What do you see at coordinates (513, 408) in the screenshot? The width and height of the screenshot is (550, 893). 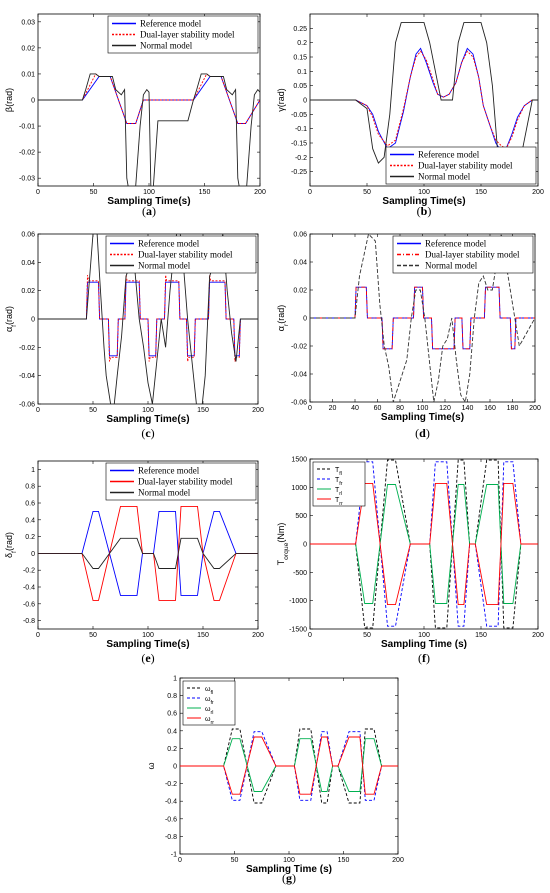 I see `x-tick-label: 180` at bounding box center [513, 408].